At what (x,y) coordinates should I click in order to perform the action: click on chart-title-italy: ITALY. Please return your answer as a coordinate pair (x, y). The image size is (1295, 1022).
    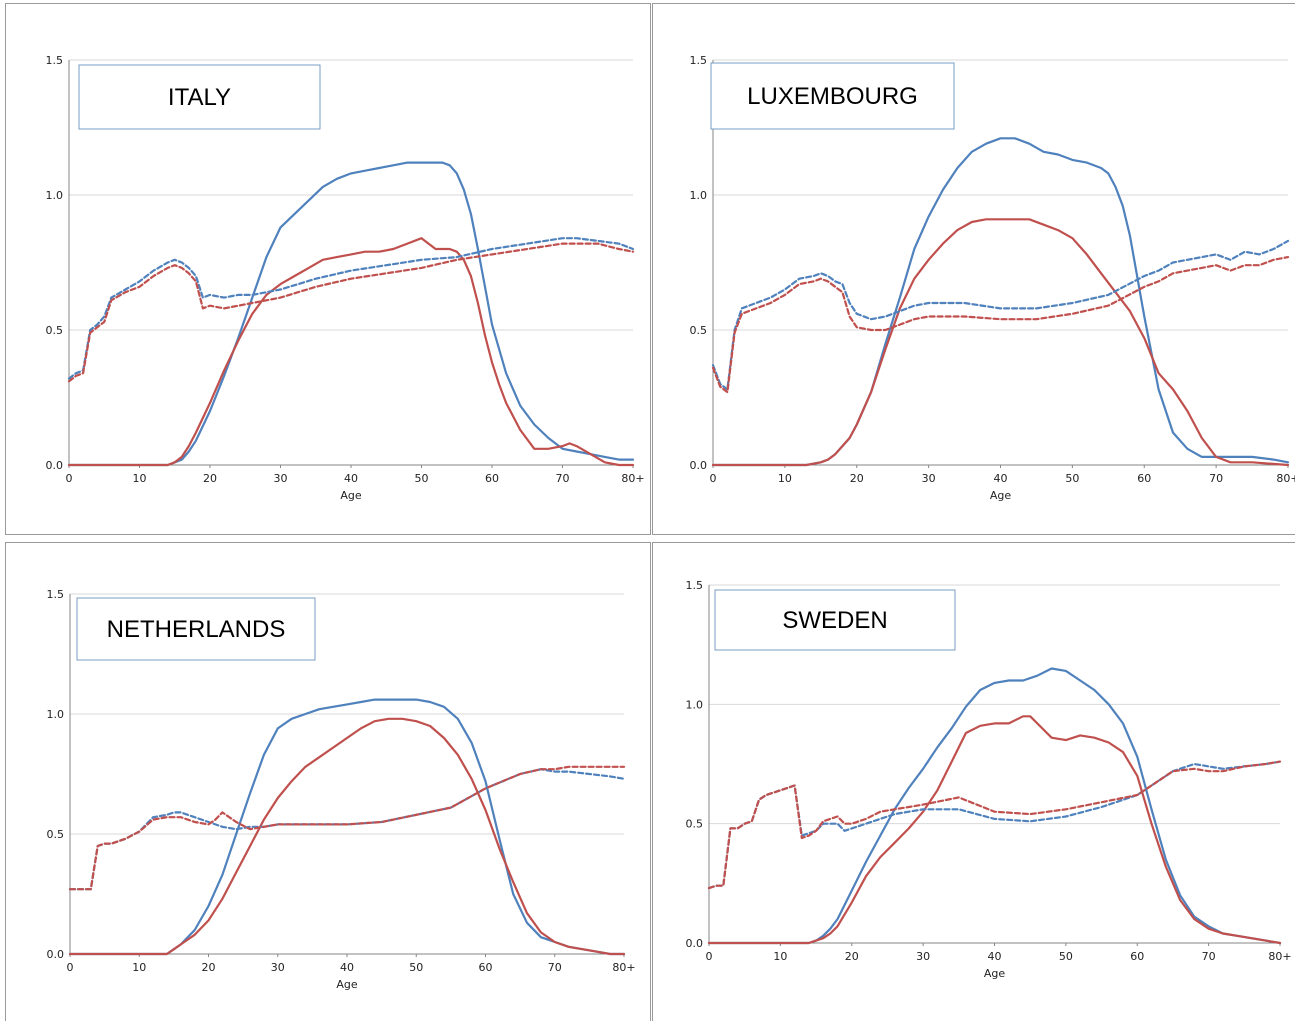
    Looking at the image, I should click on (199, 97).